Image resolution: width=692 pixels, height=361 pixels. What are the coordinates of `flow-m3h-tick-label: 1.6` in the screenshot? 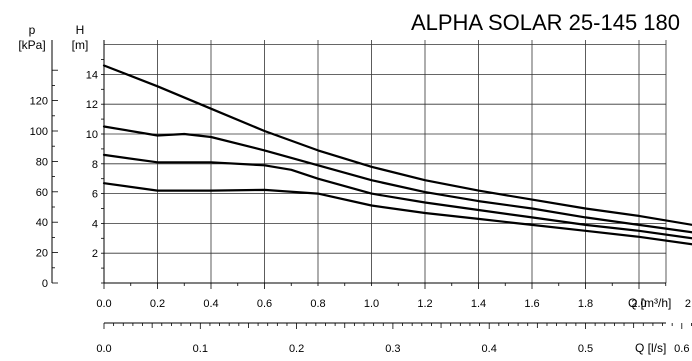 It's located at (531, 304).